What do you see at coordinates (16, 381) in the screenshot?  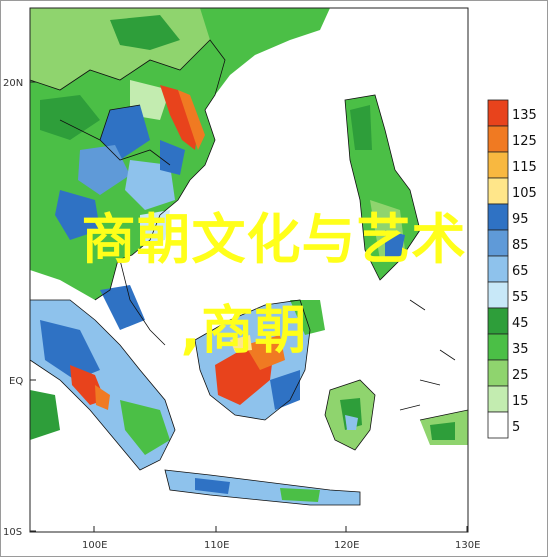 I see `lat-label-eq: EQ` at bounding box center [16, 381].